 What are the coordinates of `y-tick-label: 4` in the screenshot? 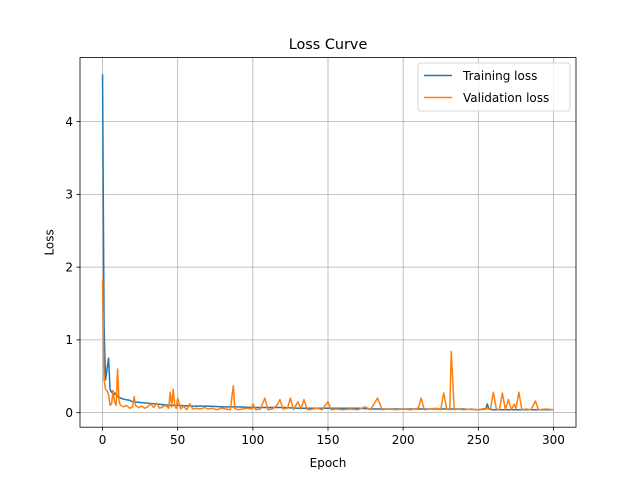 It's located at (69, 122).